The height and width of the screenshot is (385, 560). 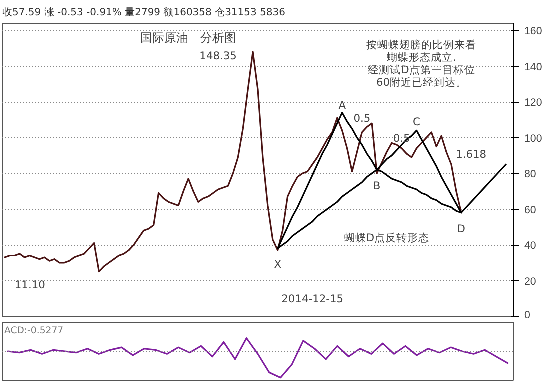 I want to click on annotation: 148.35, so click(x=218, y=56).